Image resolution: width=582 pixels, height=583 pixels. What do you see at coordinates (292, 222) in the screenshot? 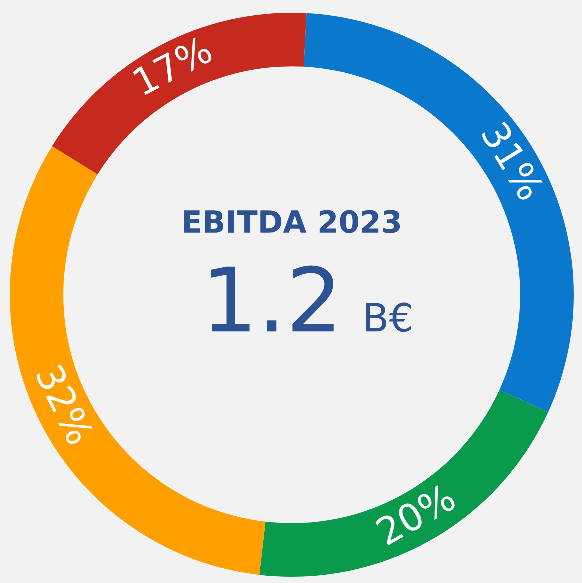
I see `text: EBITDA 2023` at bounding box center [292, 222].